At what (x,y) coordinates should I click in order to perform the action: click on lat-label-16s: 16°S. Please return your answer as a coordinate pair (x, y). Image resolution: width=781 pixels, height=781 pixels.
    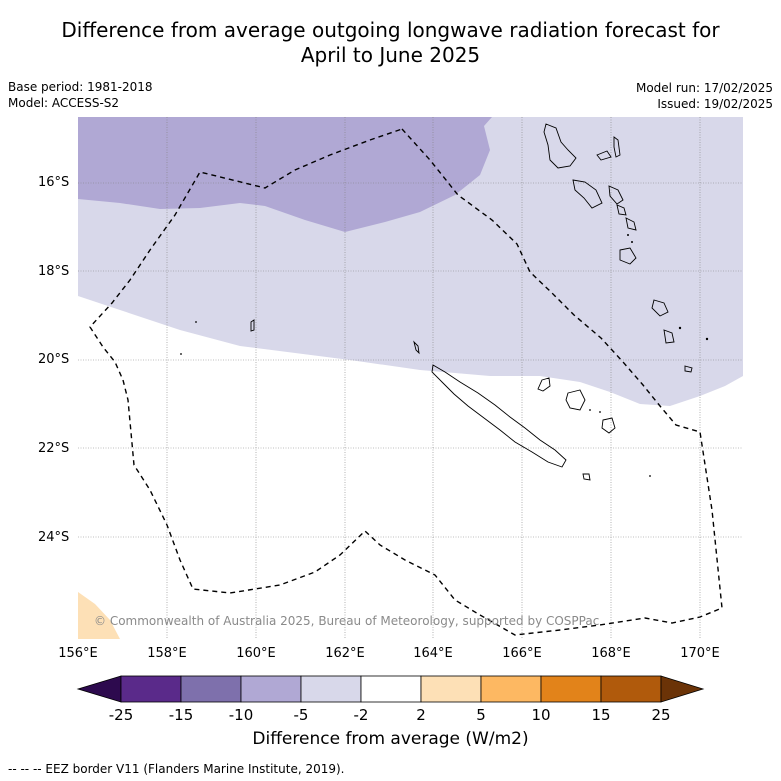
    Looking at the image, I should click on (54, 182).